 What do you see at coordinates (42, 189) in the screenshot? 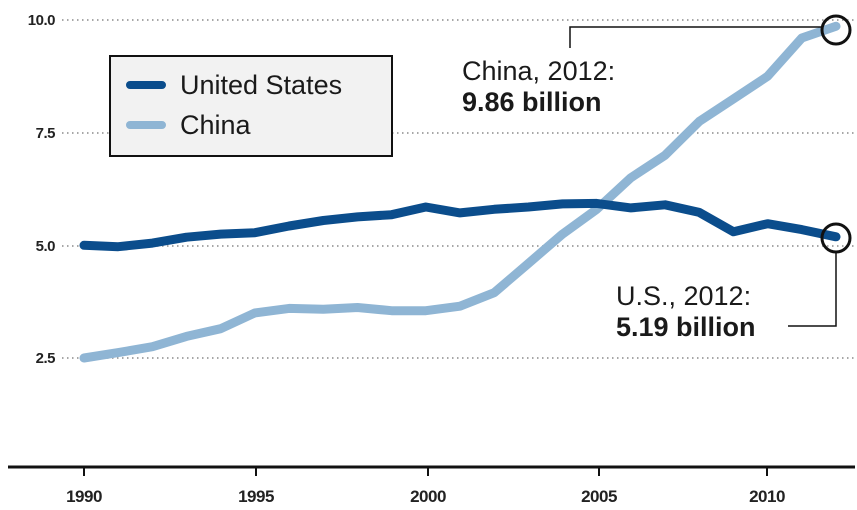
I see `y-tick-labels: 10.0 7.5 5.0 2.5` at bounding box center [42, 189].